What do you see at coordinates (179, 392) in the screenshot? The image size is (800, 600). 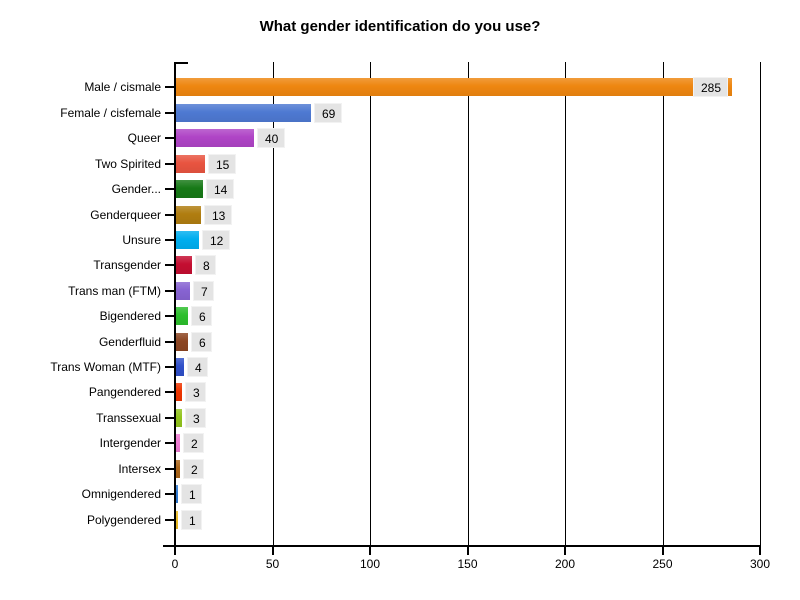 I see `bar-pangendered` at bounding box center [179, 392].